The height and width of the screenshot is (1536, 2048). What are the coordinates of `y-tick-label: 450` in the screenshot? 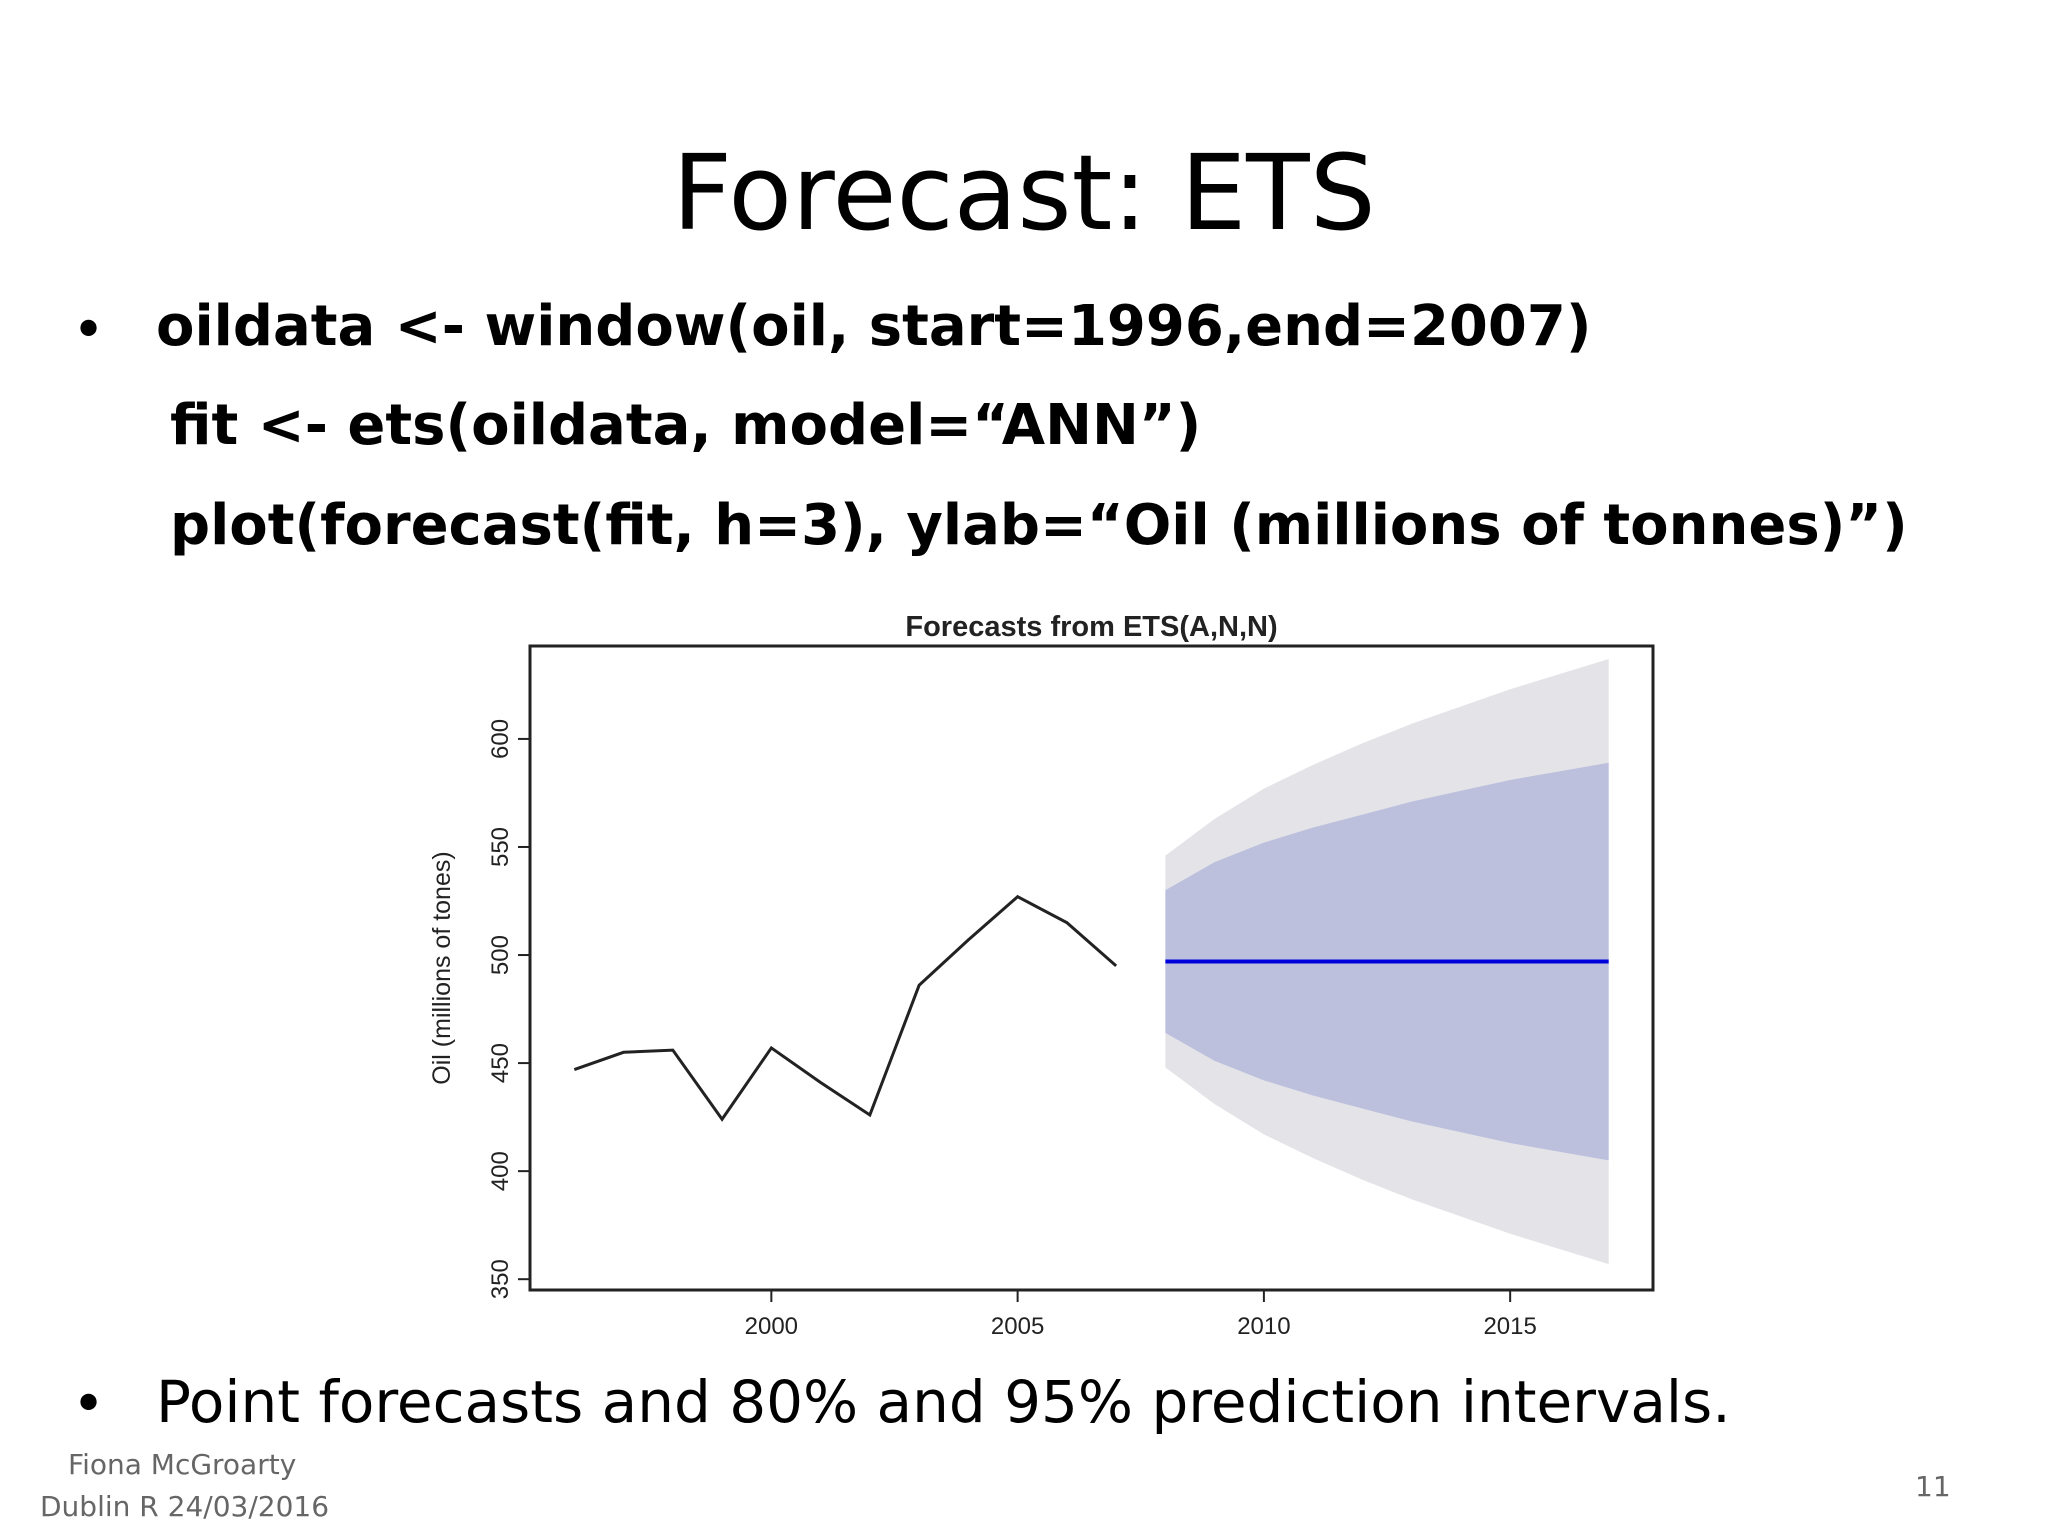 It's located at (500, 1063).